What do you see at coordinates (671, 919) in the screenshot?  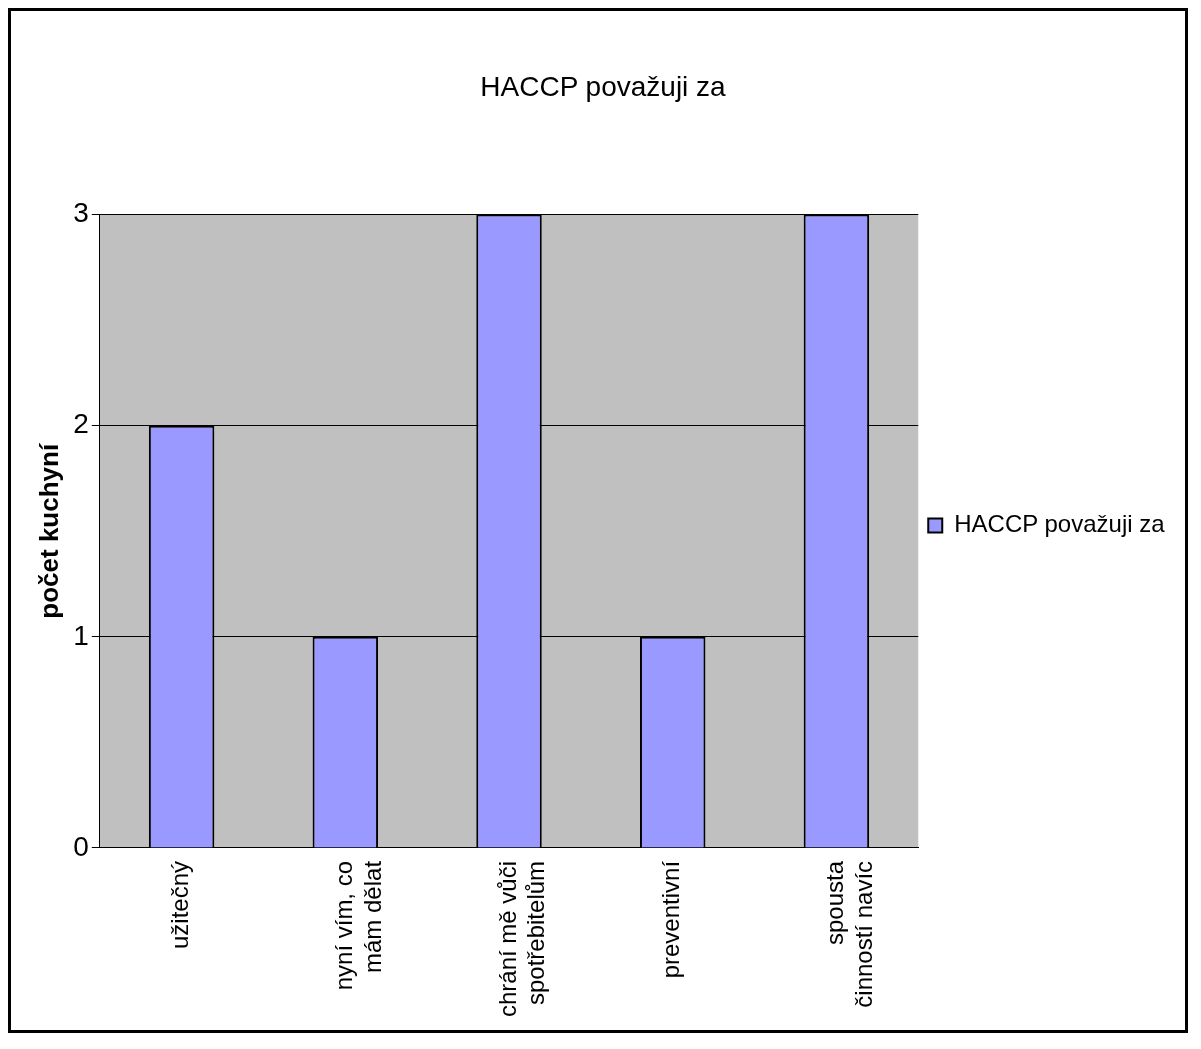 I see `x-tick-label: preventivní` at bounding box center [671, 919].